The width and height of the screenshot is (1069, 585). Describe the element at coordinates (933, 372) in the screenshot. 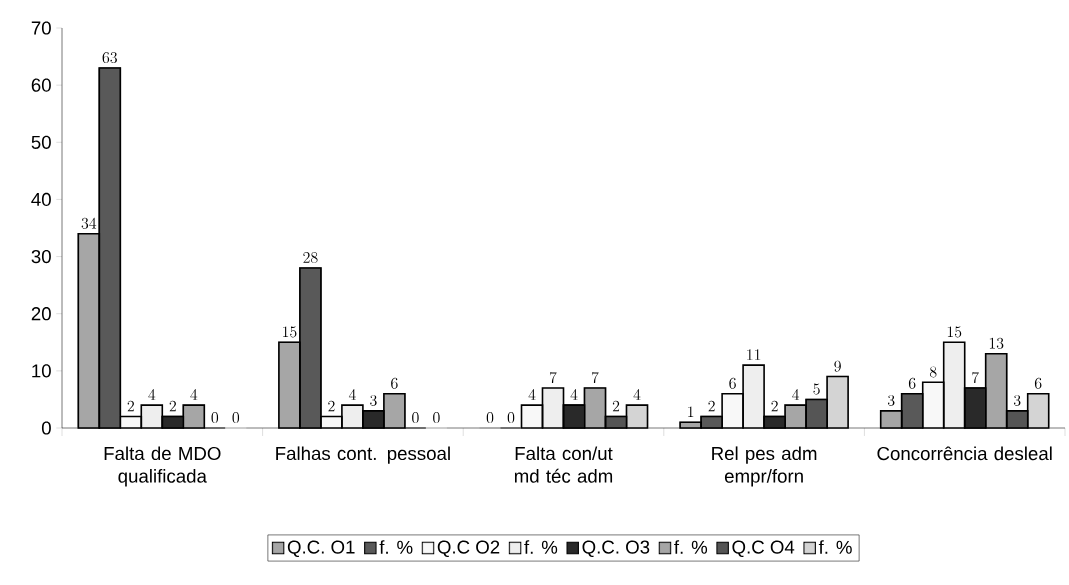

I see `data-label: 8` at that location.